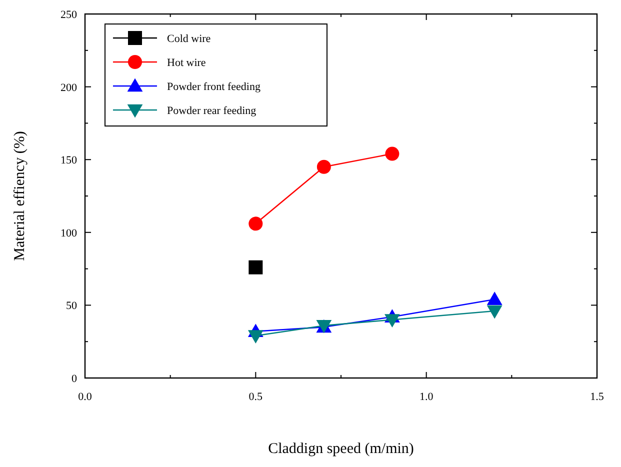 The width and height of the screenshot is (621, 467). What do you see at coordinates (212, 111) in the screenshot?
I see `legend-label: Powder rear feeding` at bounding box center [212, 111].